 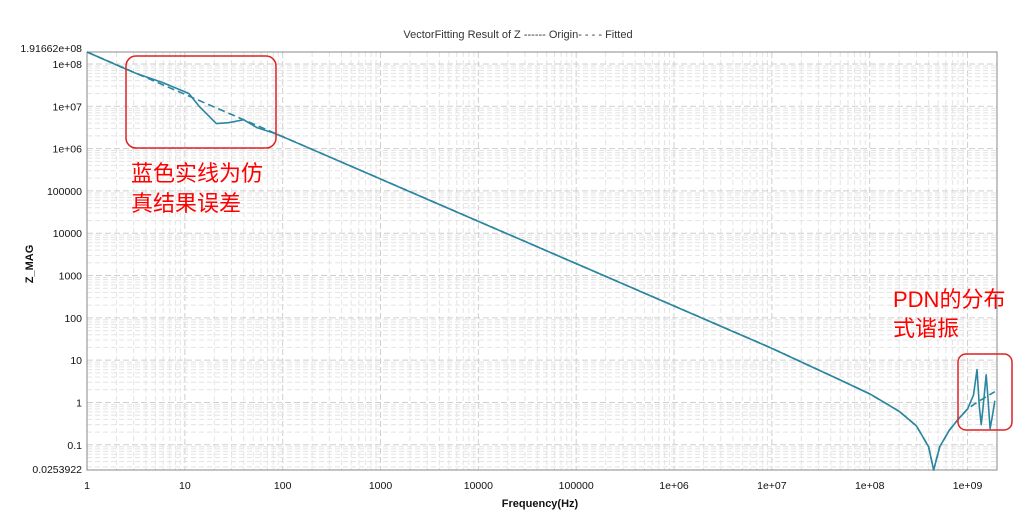 What do you see at coordinates (870, 486) in the screenshot?
I see `x-tick-label: 1e+08` at bounding box center [870, 486].